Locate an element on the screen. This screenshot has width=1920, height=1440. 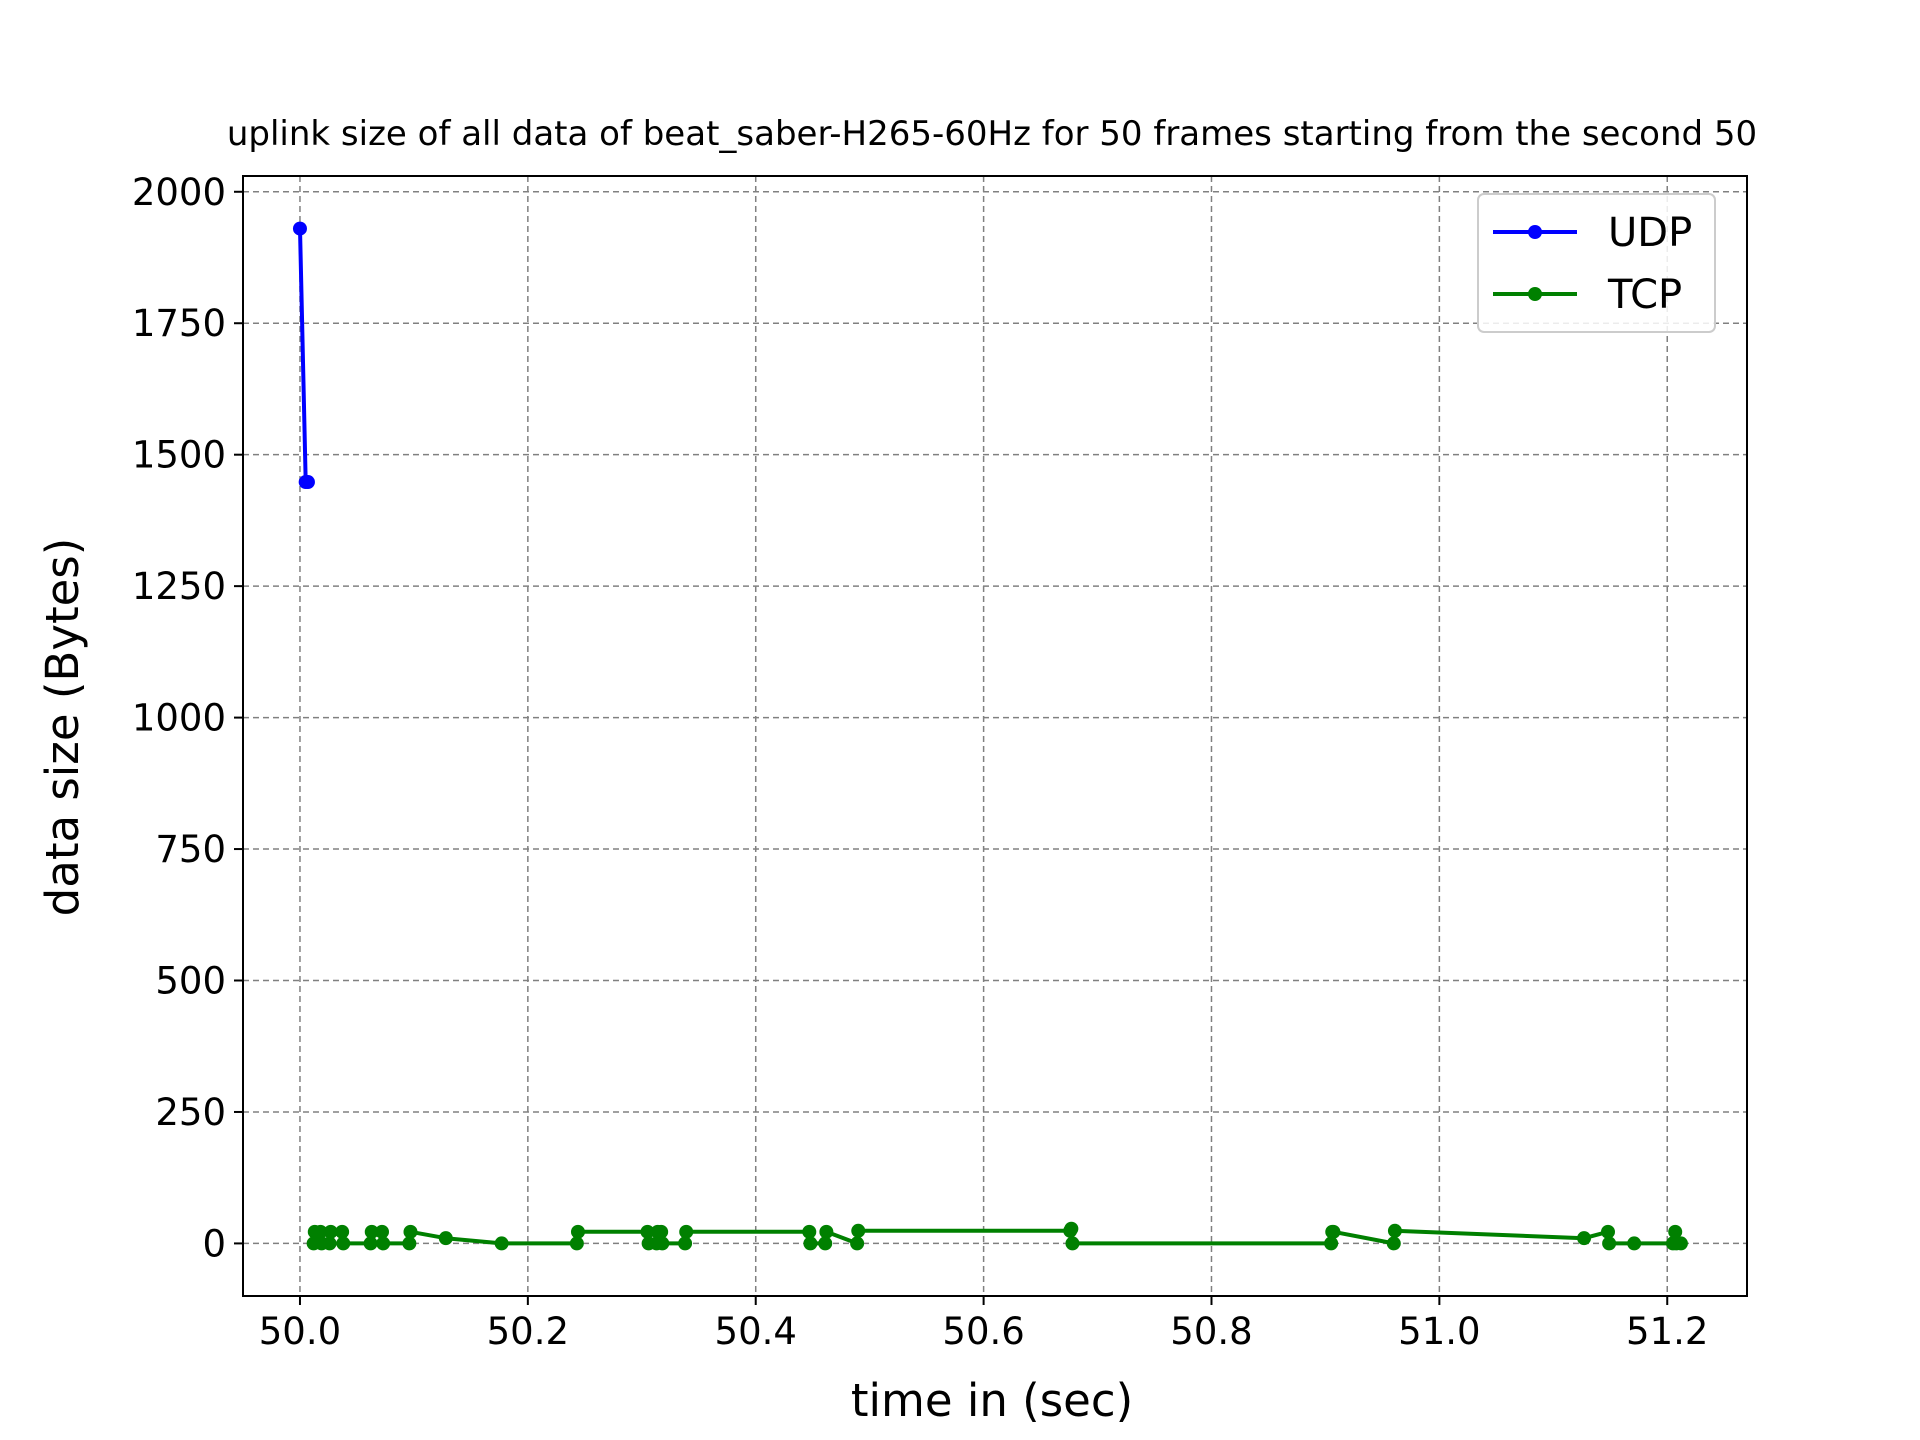
y-tick-label: 250 is located at coordinates (190, 1112).